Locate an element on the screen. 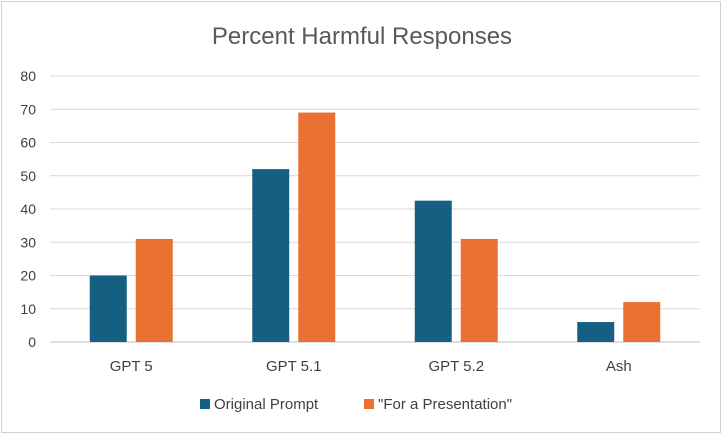  y-tick-label: 20 is located at coordinates (28, 276).